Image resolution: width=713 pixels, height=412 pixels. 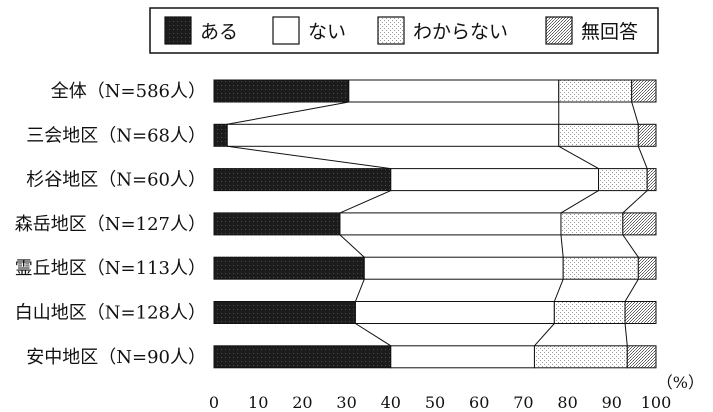 I want to click on x-tick-label: 10, so click(x=258, y=402).